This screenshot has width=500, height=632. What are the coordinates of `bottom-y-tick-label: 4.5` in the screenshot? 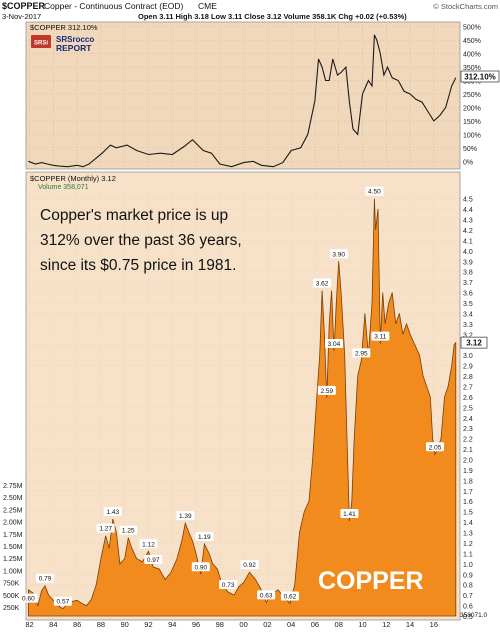 It's located at (468, 200).